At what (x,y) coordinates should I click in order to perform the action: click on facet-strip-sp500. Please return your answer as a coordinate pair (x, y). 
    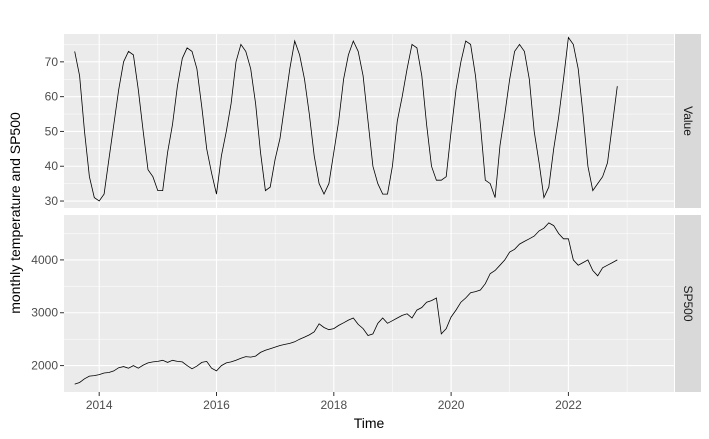
    Looking at the image, I should click on (688, 303).